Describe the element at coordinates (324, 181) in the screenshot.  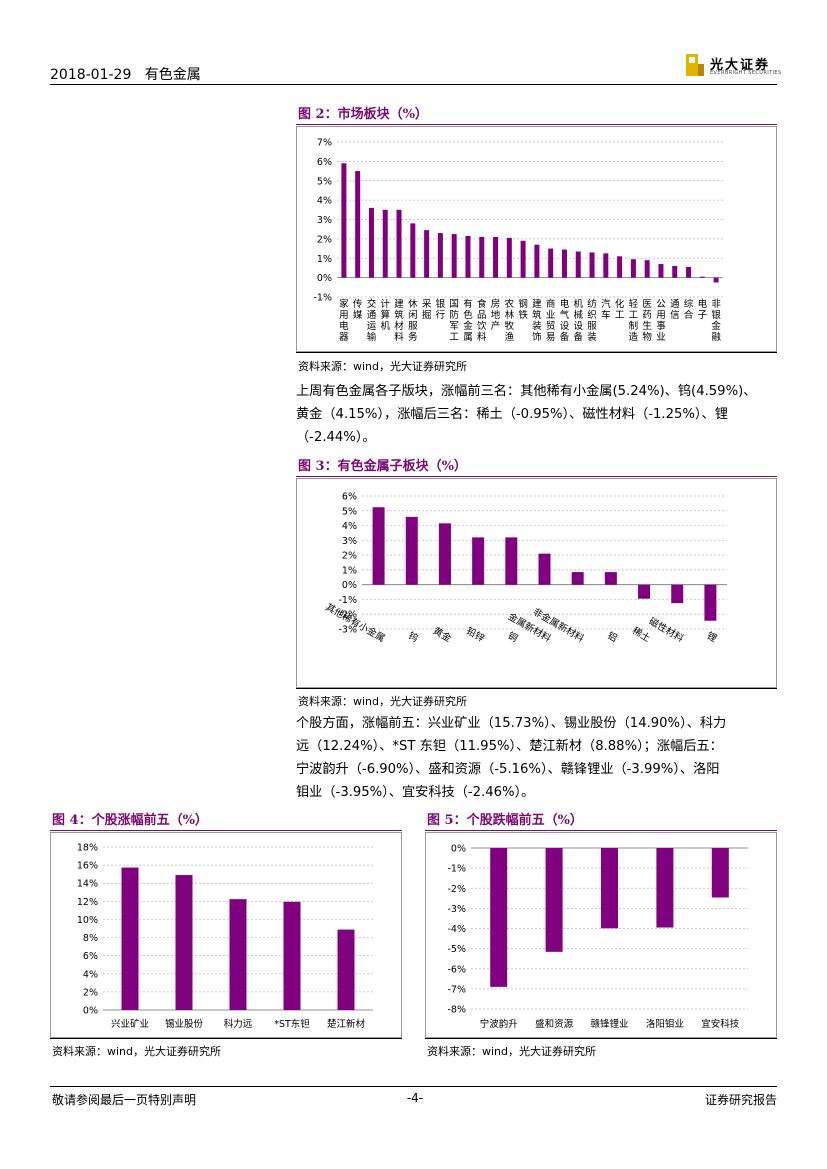
I see `y-tick-label: 5%` at that location.